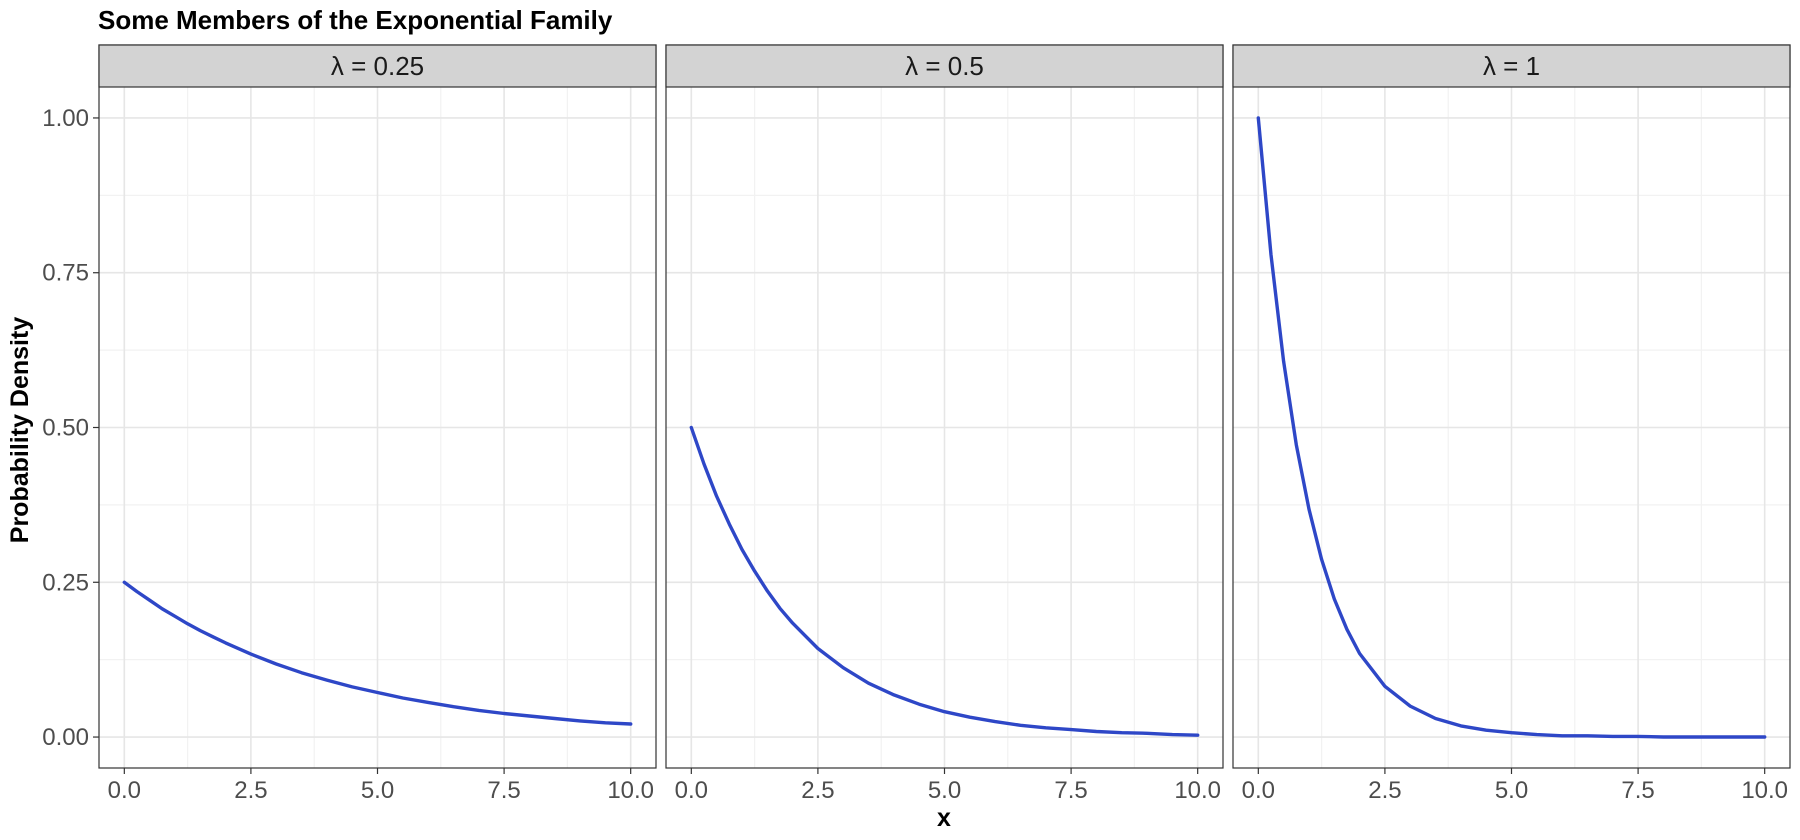  What do you see at coordinates (65, 273) in the screenshot?
I see `y-tick-label: 0.75` at bounding box center [65, 273].